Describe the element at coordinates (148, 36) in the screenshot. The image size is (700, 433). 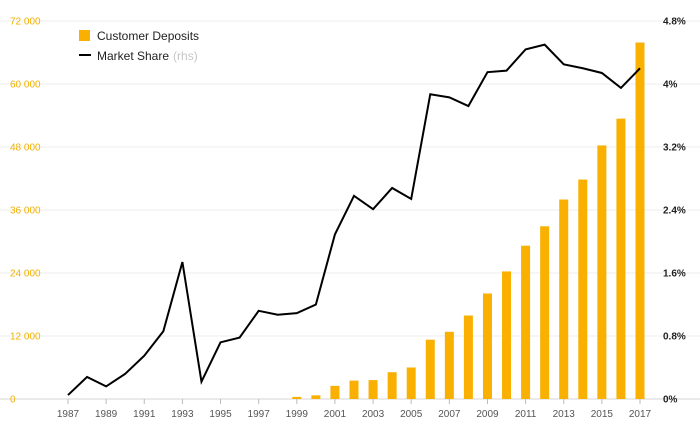
I see `legend-label-deposits: Customer Deposits` at that location.